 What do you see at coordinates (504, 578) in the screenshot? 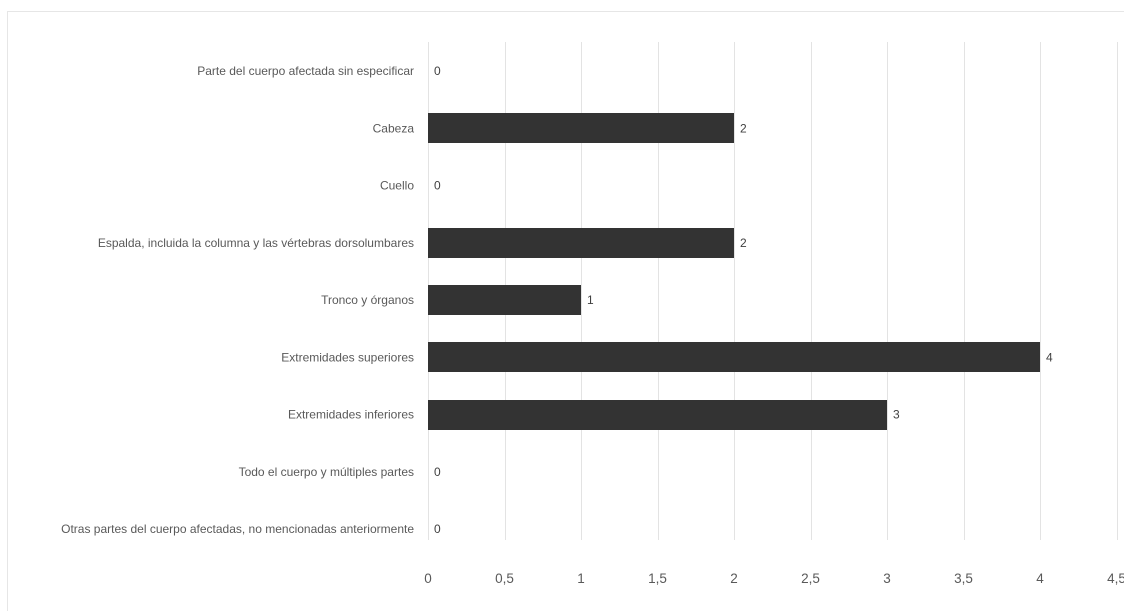
I see `x-tick-label: 0,5` at bounding box center [504, 578].